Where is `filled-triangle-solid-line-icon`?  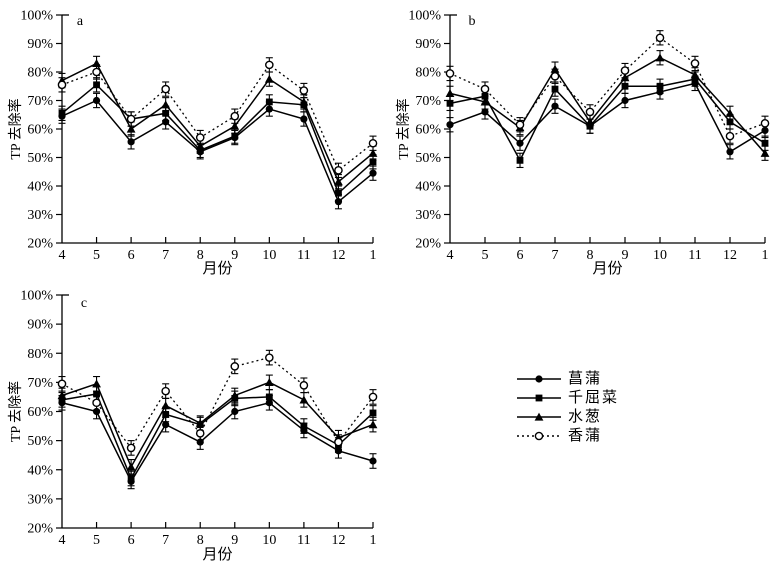 filled-triangle-solid-line-icon is located at coordinates (539, 417).